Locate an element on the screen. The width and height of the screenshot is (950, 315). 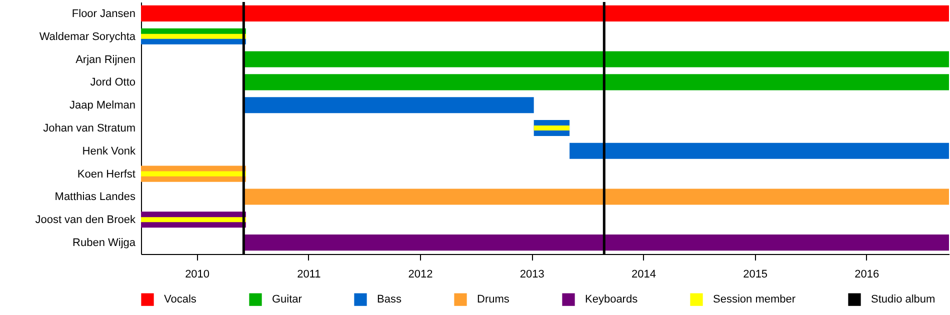
legend-label: Session member is located at coordinates (754, 300).